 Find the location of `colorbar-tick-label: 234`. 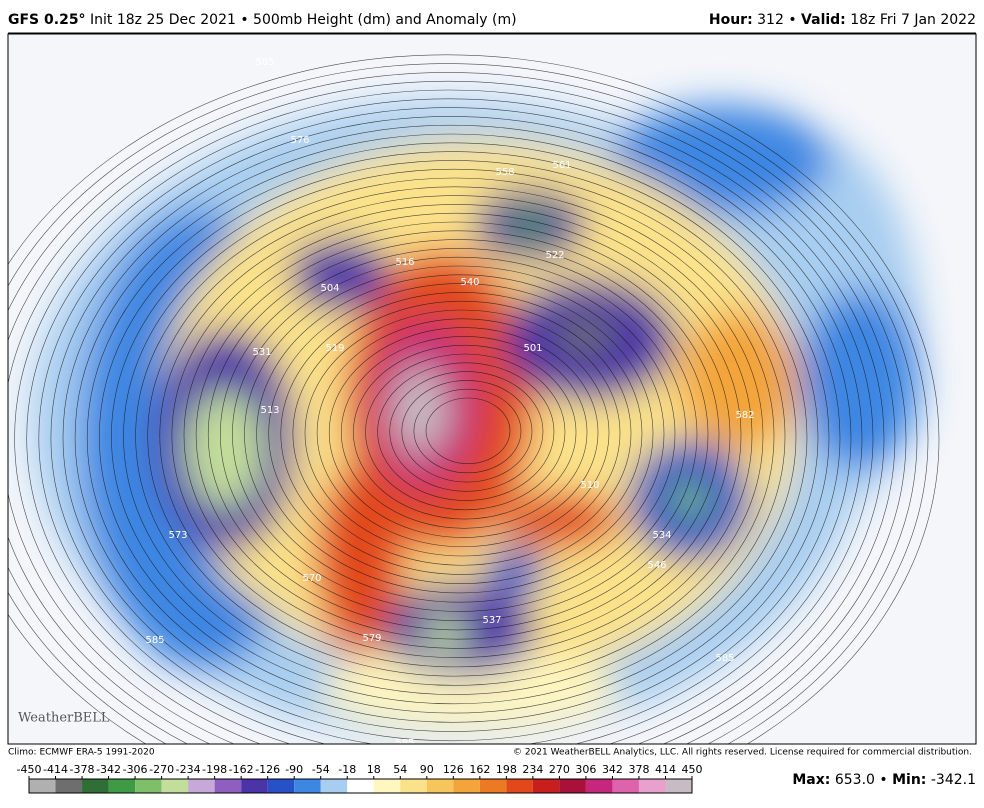

colorbar-tick-label: 234 is located at coordinates (532, 769).